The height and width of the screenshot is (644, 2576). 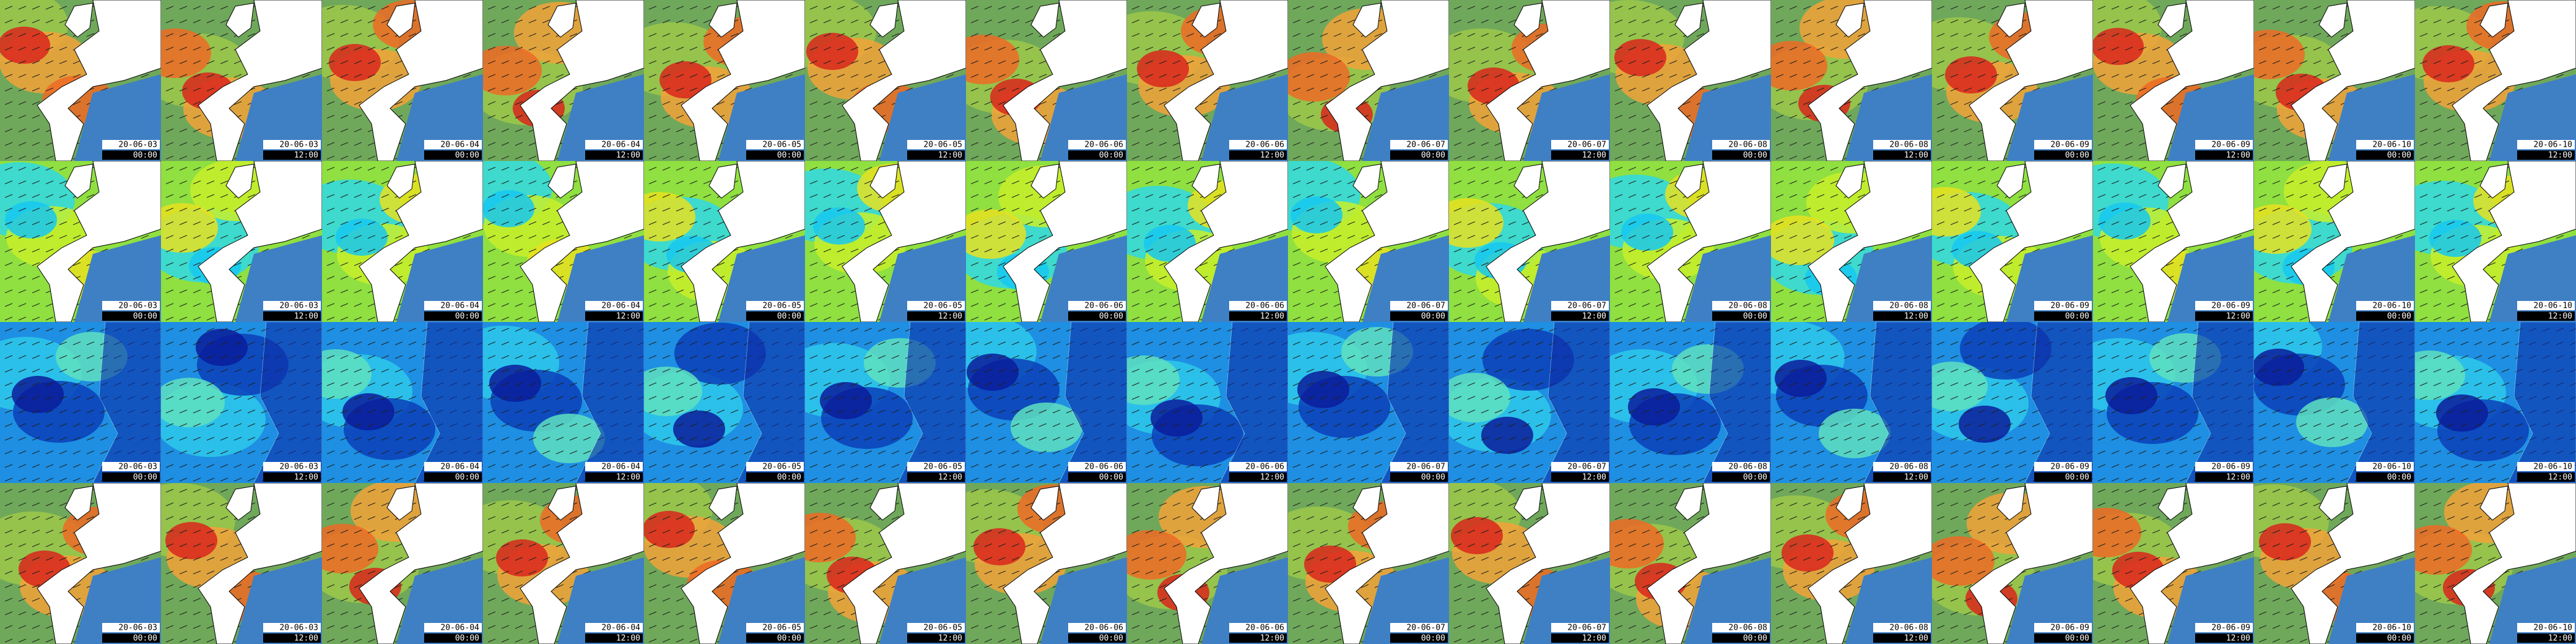 What do you see at coordinates (669, 217) in the screenshot?
I see `field-patch` at bounding box center [669, 217].